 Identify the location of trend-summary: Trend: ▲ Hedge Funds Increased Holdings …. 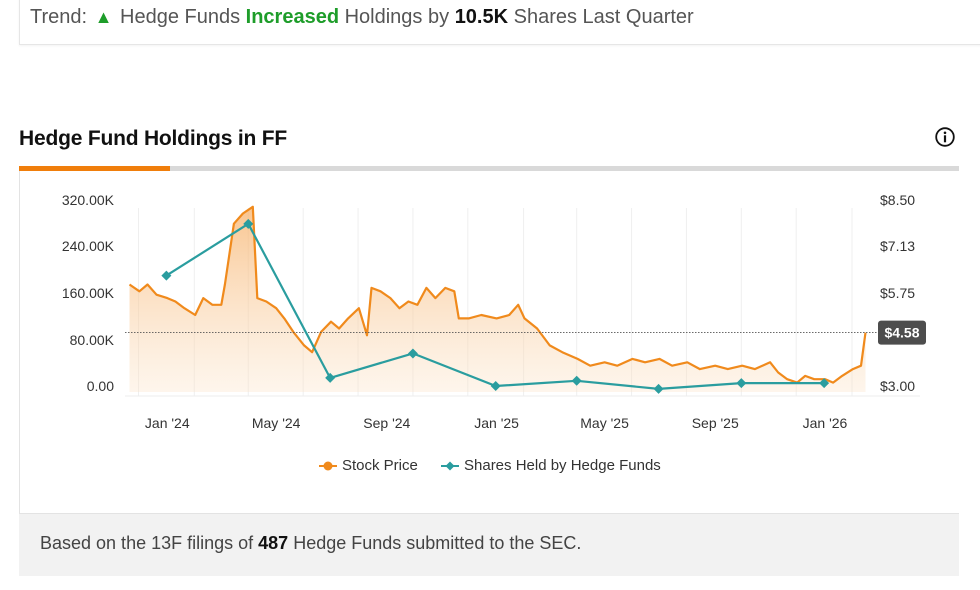
(362, 17).